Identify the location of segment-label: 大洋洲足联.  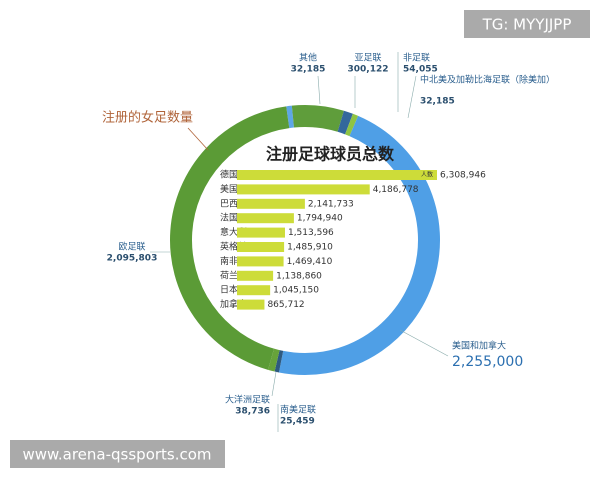
(247, 400).